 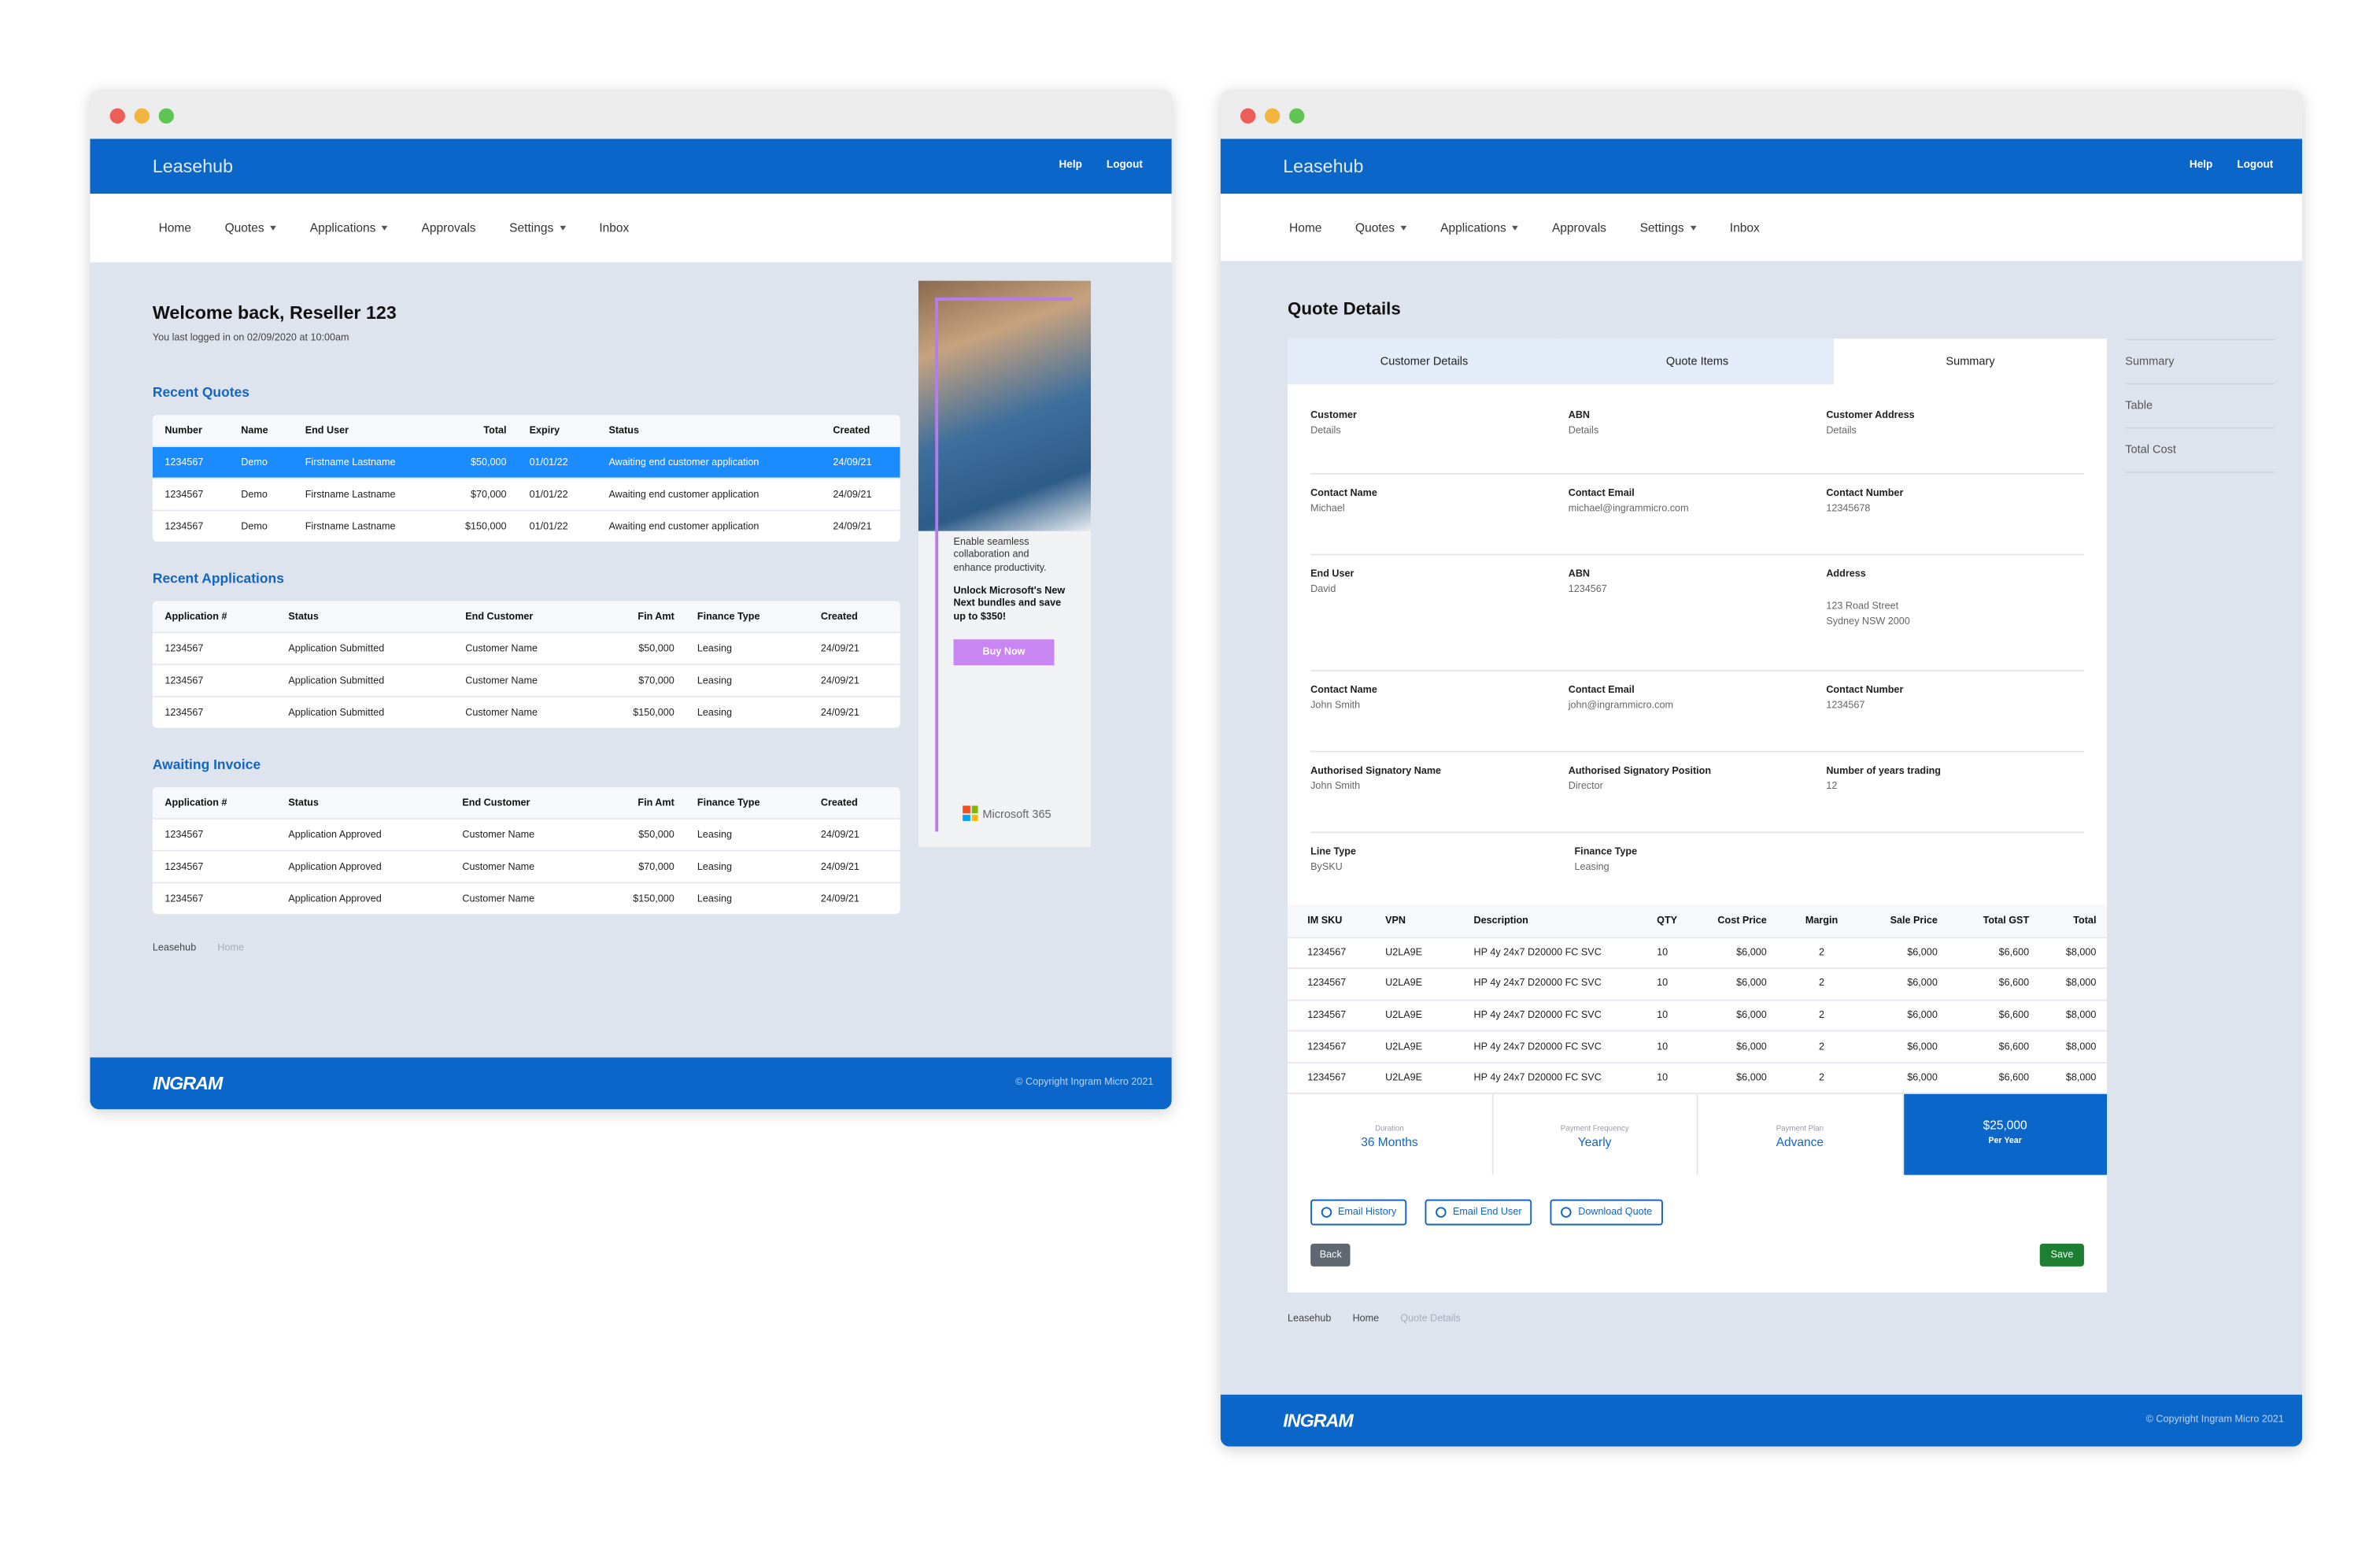 I want to click on header-links: Help Logout, so click(x=2231, y=167).